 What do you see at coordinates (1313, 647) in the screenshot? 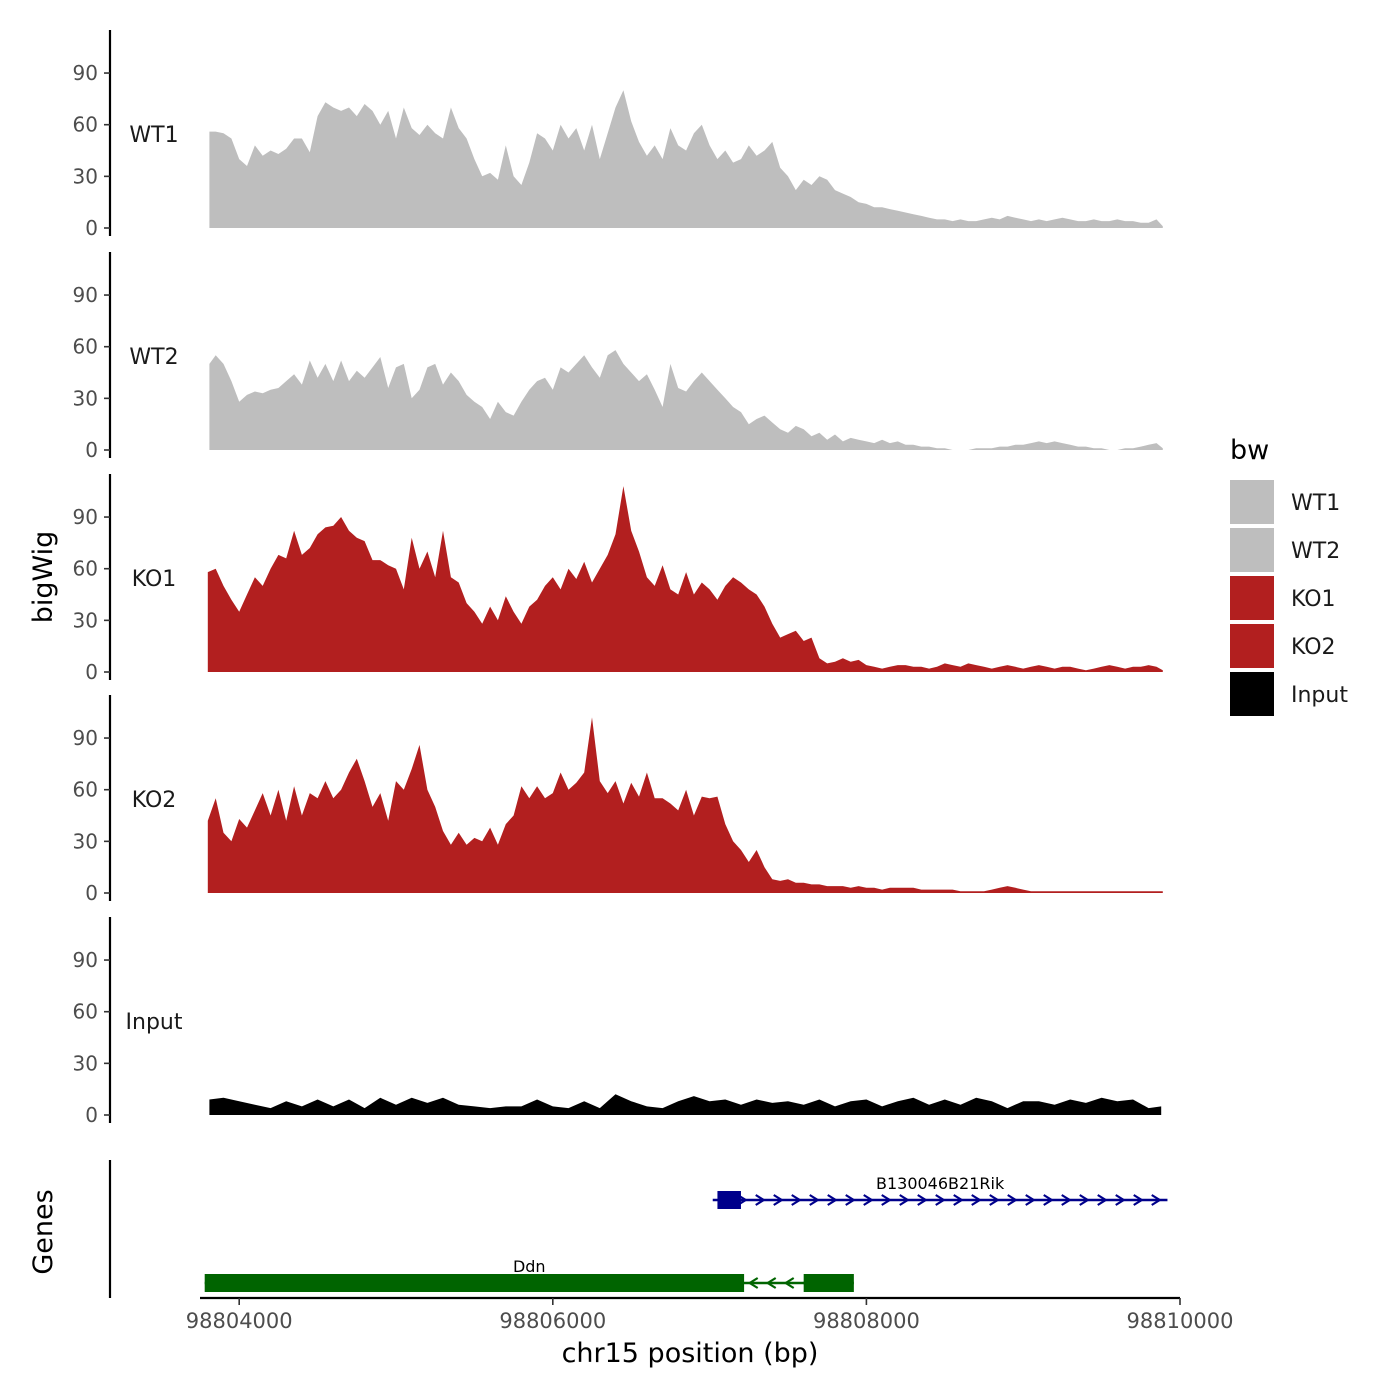
I see `legend-label-ko2: KO2` at bounding box center [1313, 647].